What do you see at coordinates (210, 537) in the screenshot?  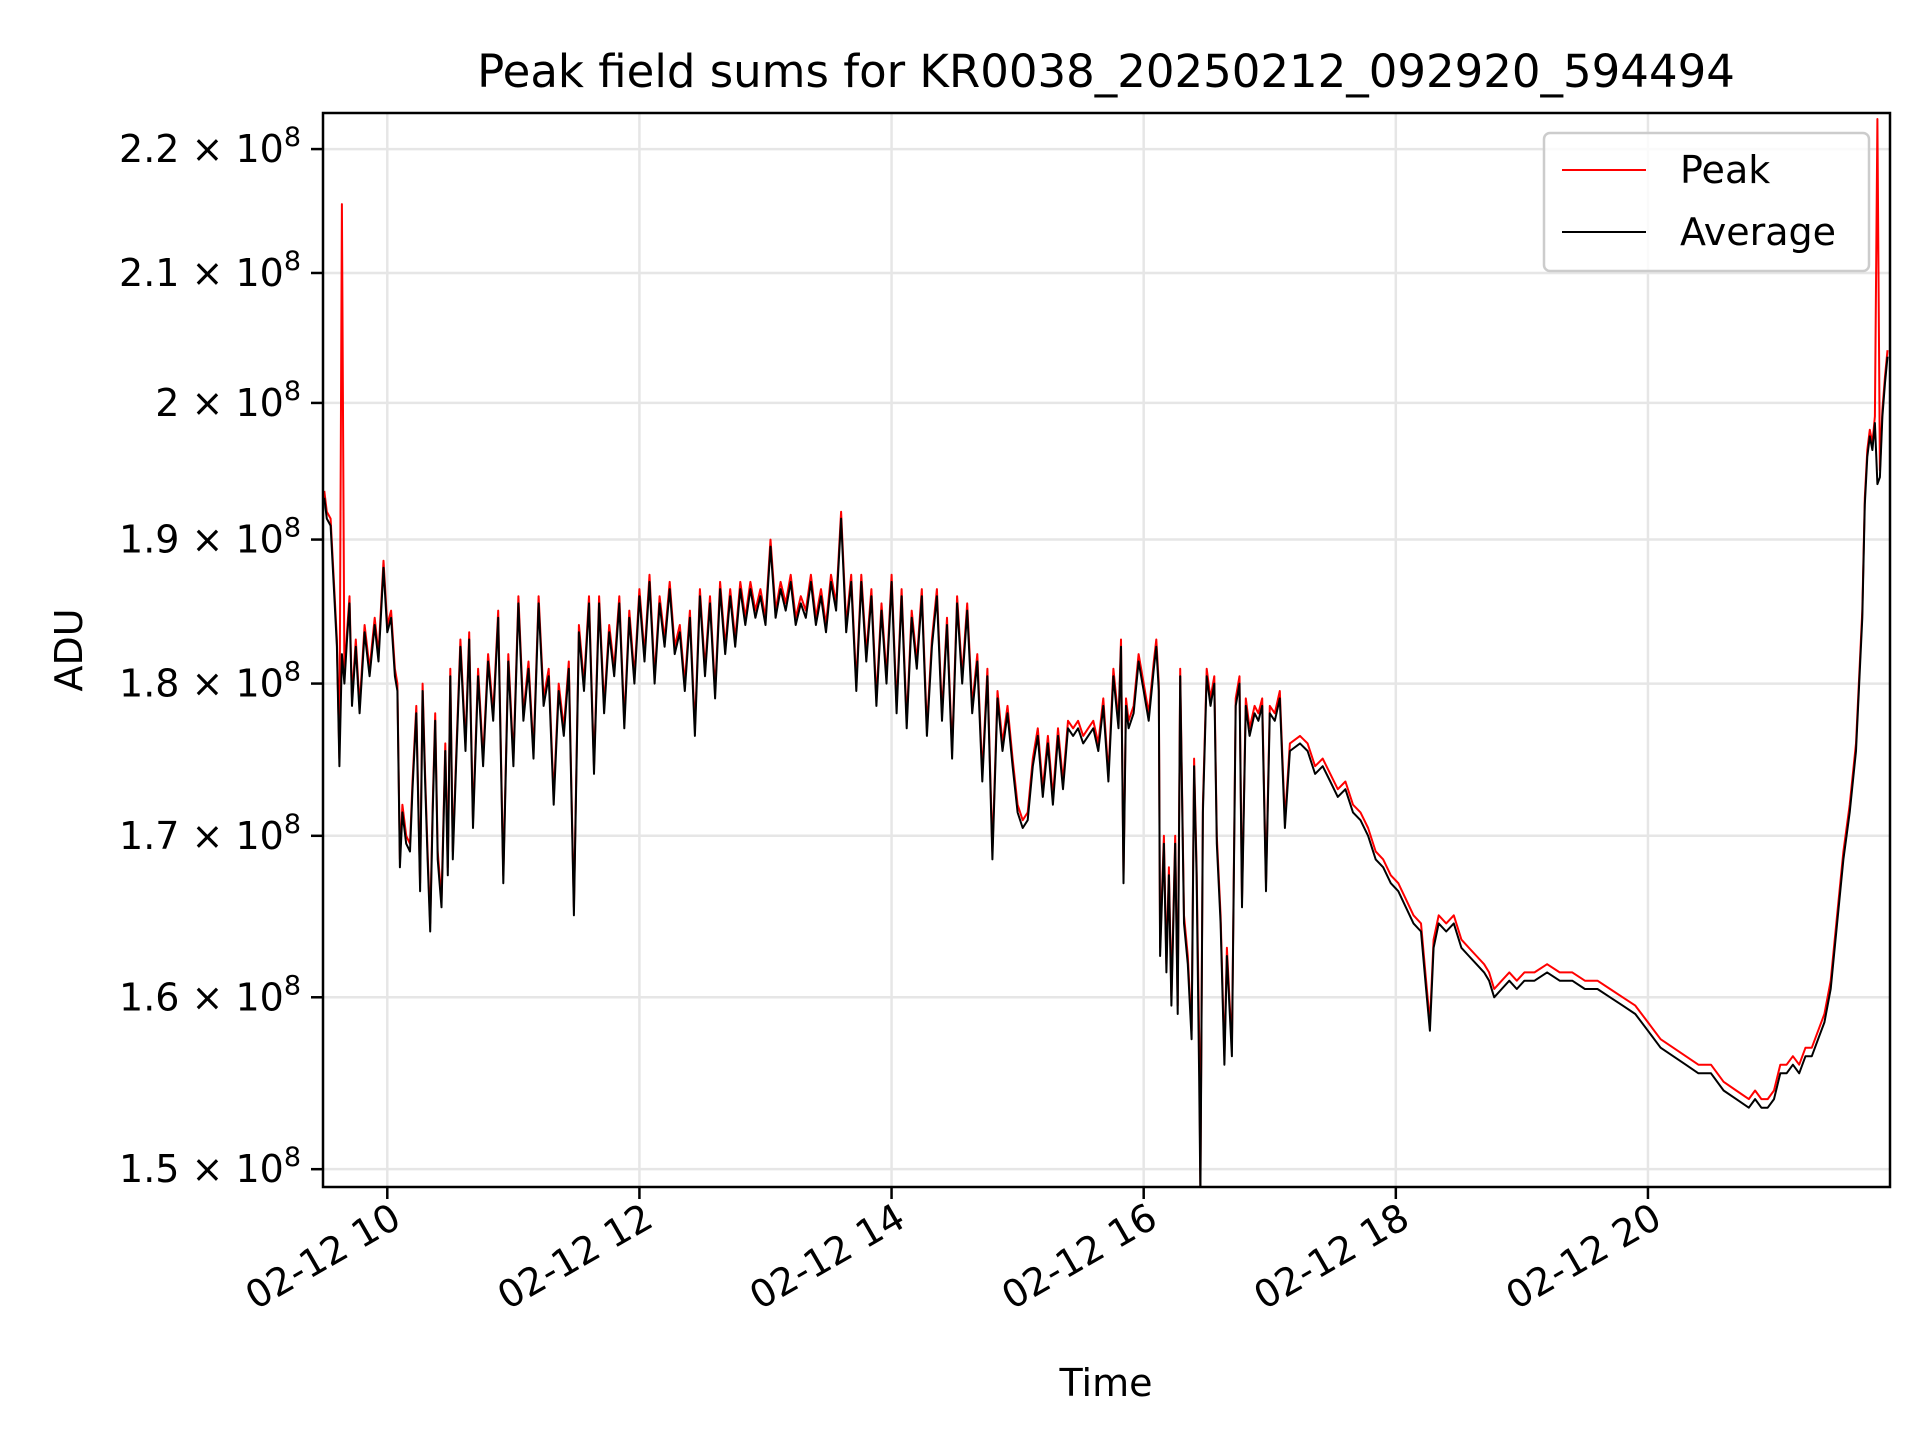 I see `y-tick-label: 1.9 × 108` at bounding box center [210, 537].